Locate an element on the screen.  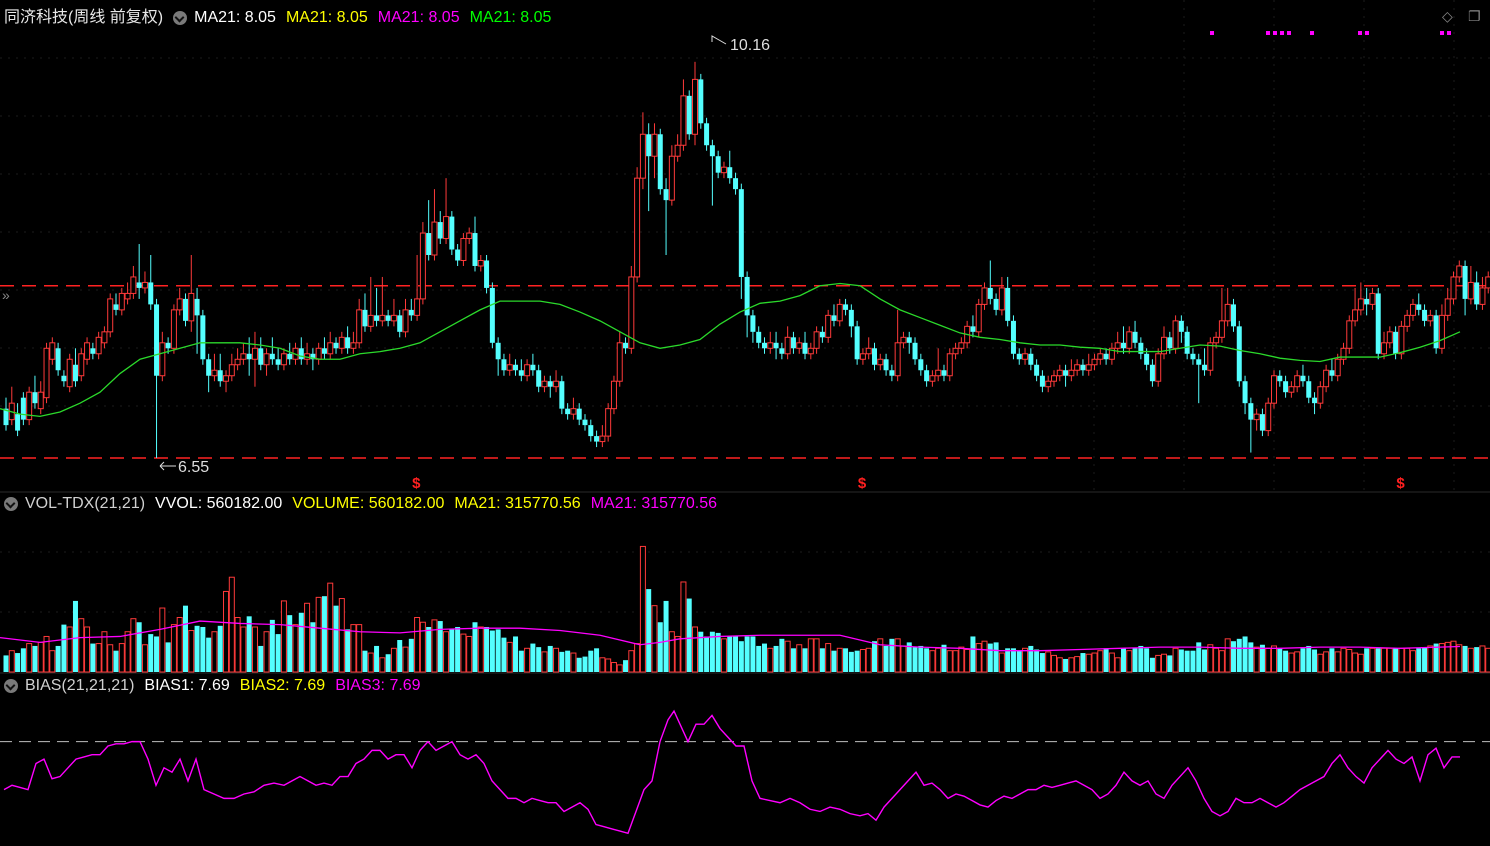
vol-collapse-icon is located at coordinates (11, 504).